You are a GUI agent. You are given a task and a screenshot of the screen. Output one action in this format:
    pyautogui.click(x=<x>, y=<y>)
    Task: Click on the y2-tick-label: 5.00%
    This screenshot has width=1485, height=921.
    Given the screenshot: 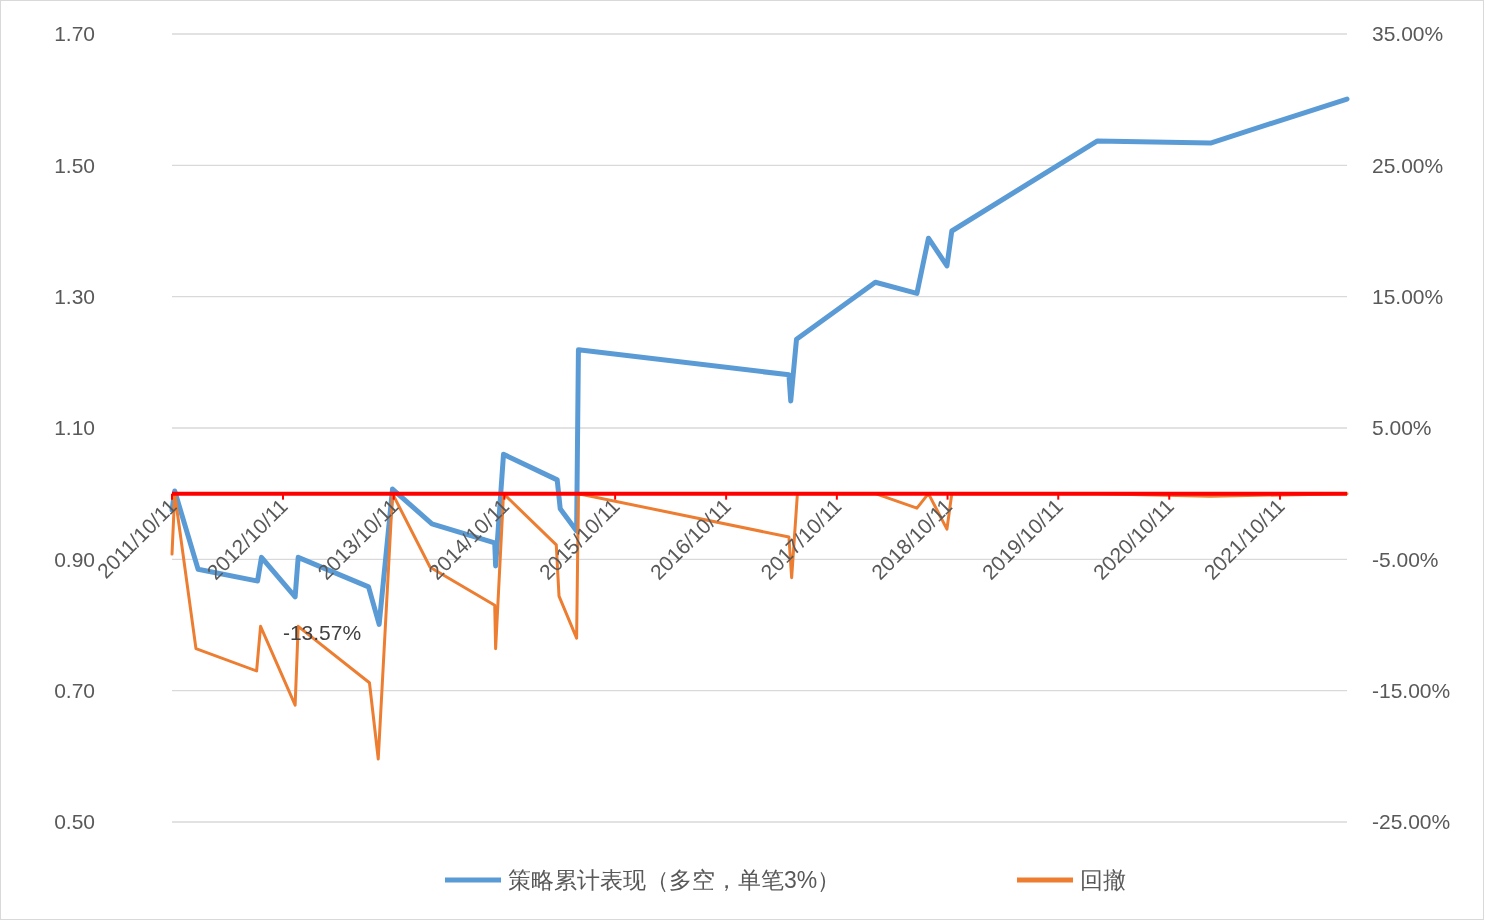 What is the action you would take?
    pyautogui.click(x=1402, y=428)
    